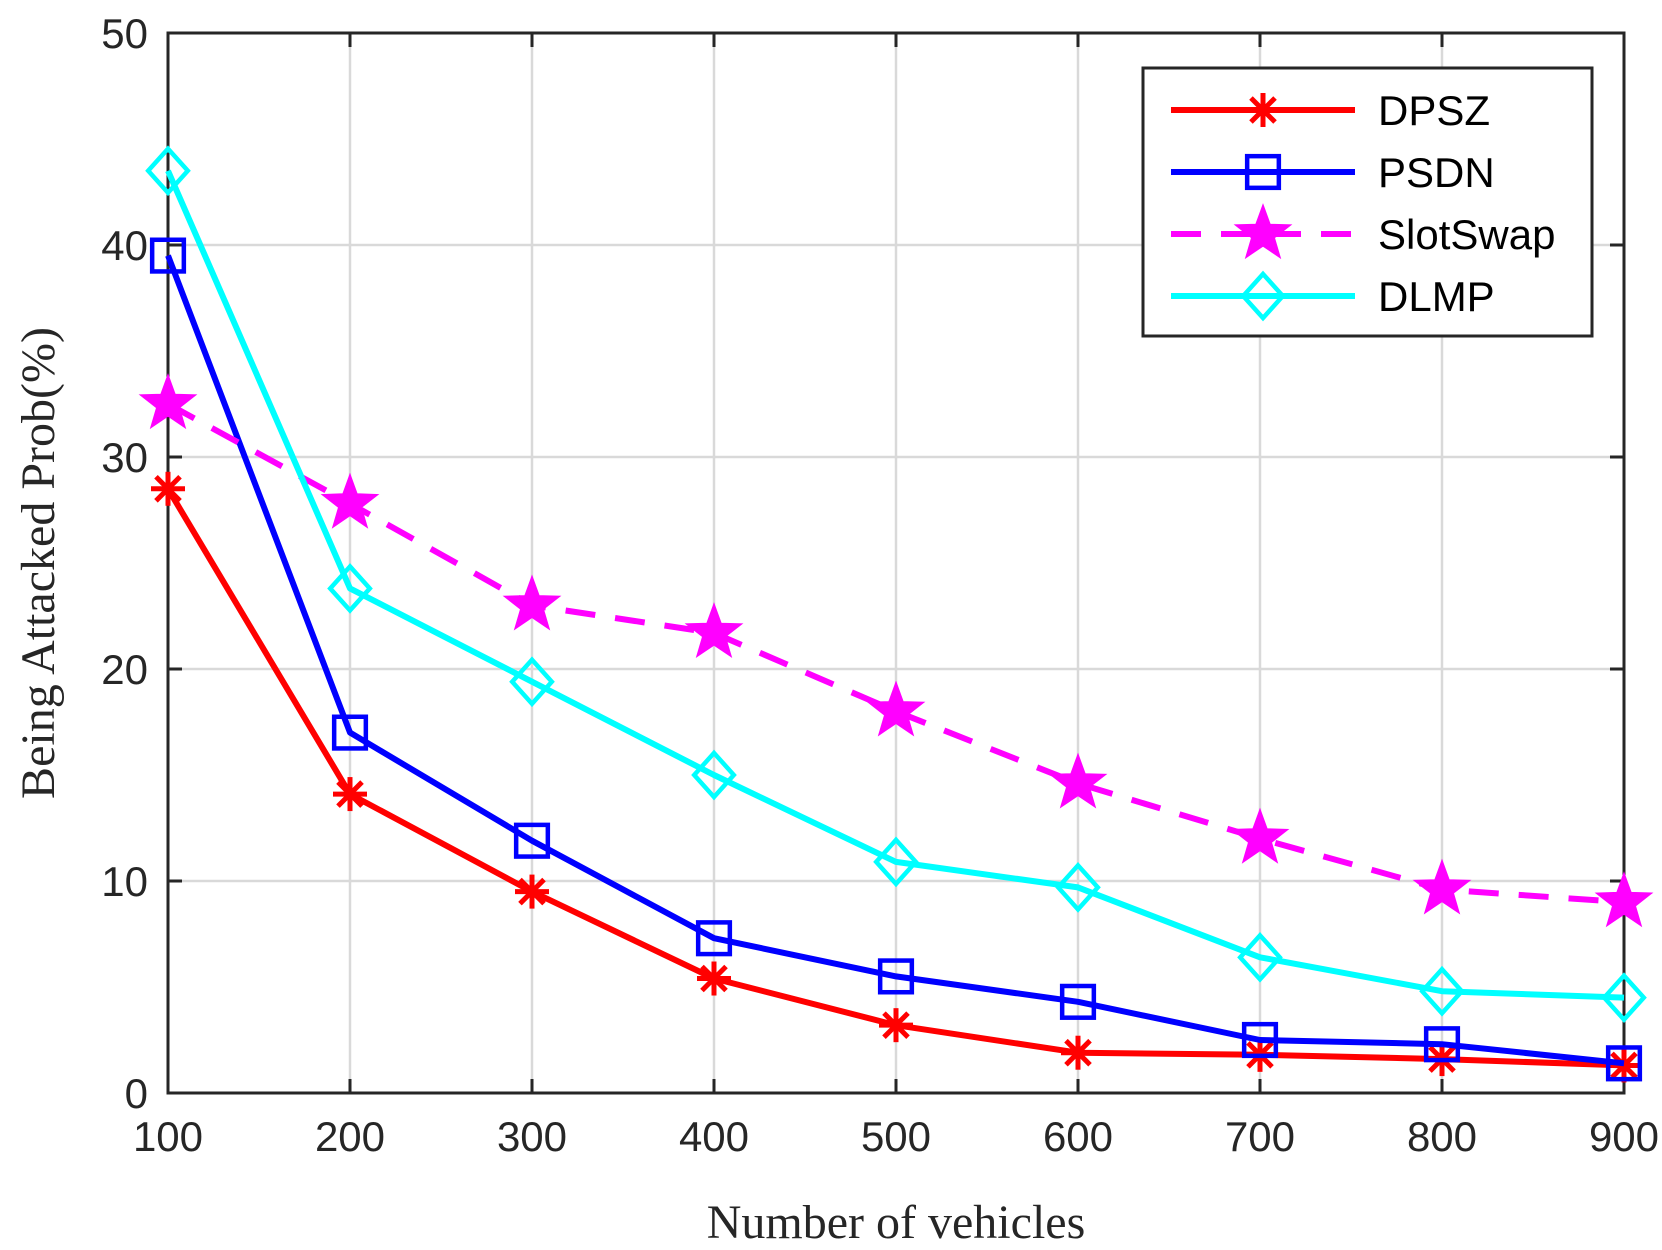 This screenshot has height=1250, width=1662. I want to click on x-tick-label: 800, so click(1442, 1136).